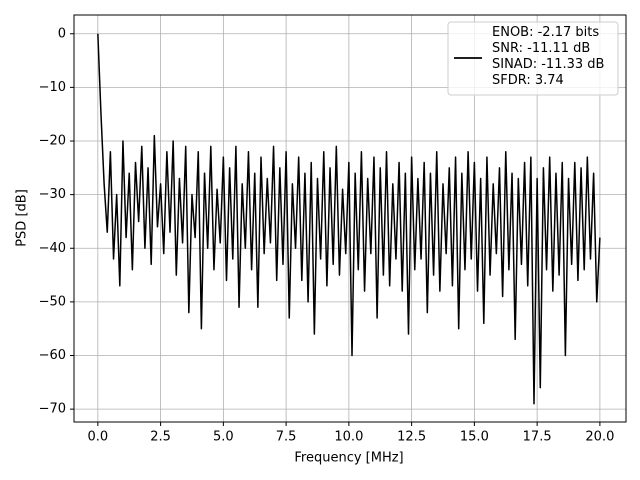 The image size is (640, 480). I want to click on y-tick-label: −20, so click(52, 141).